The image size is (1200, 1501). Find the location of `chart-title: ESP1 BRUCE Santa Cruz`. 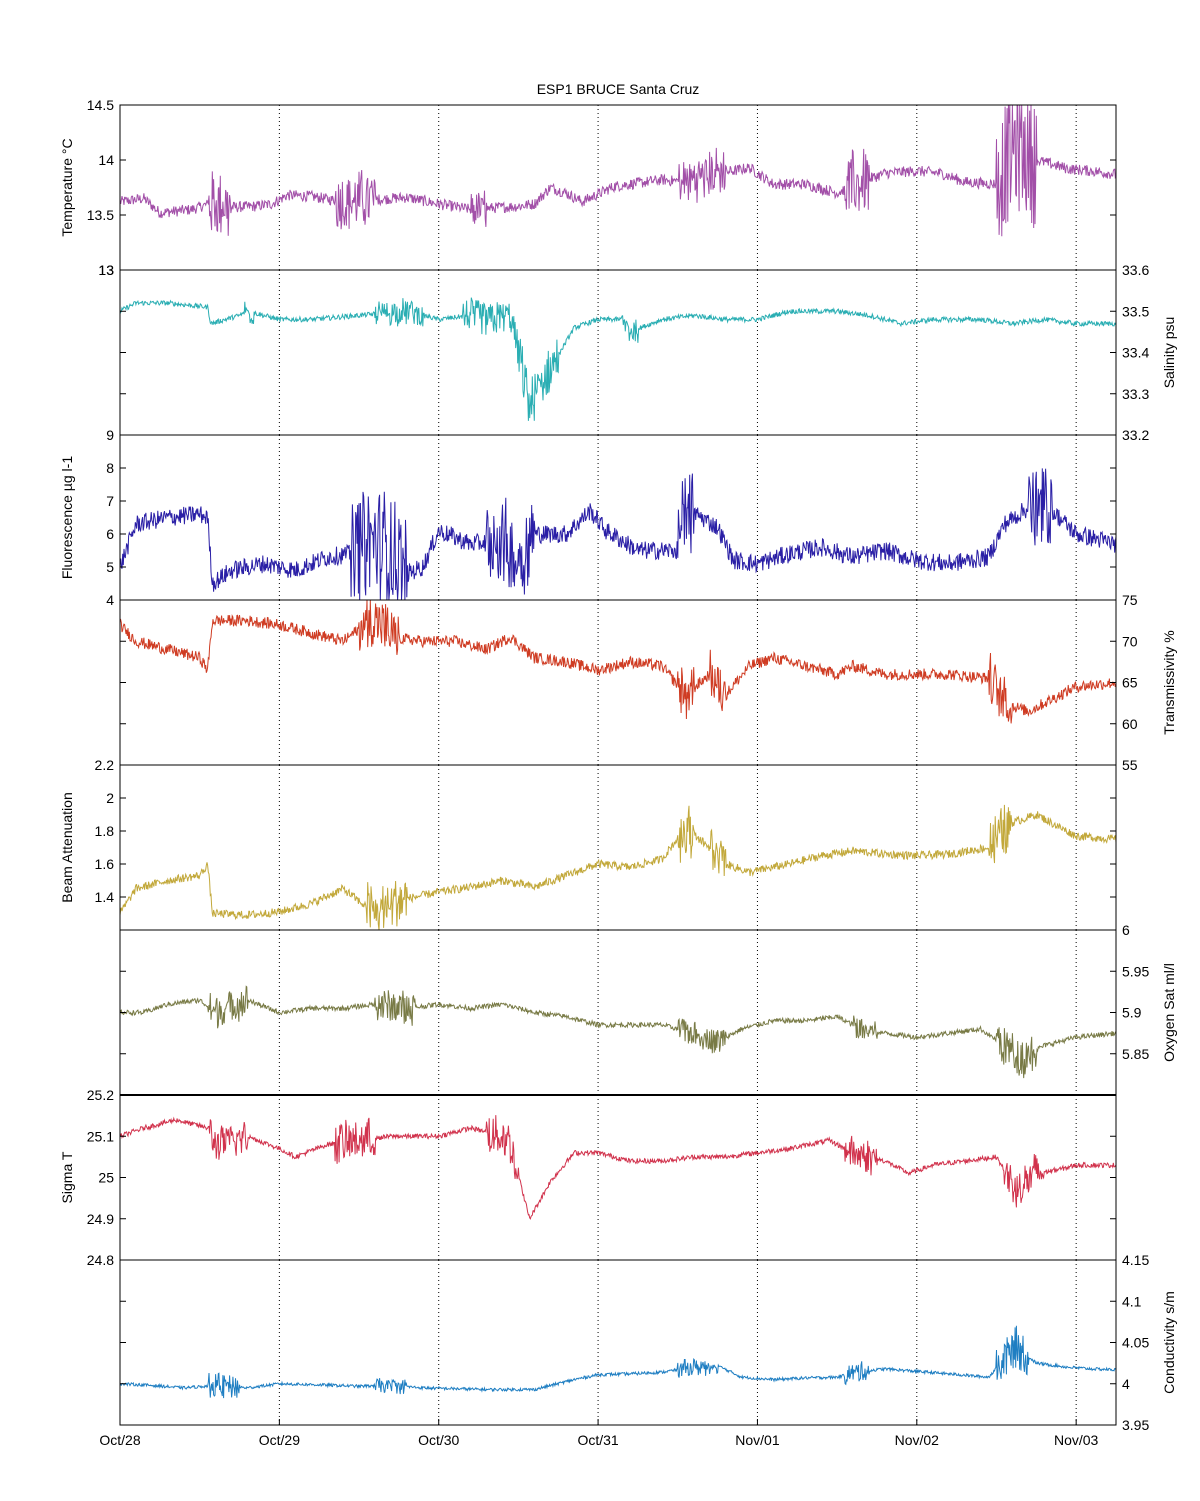

chart-title: ESP1 BRUCE Santa Cruz is located at coordinates (618, 89).